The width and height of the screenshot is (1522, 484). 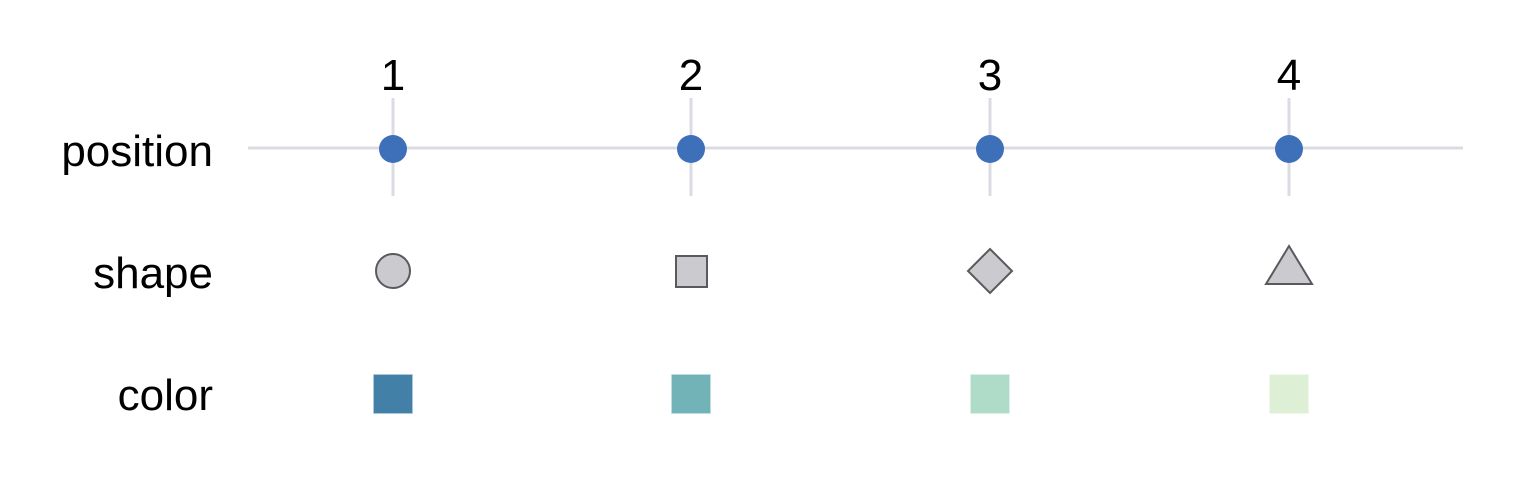 I want to click on circle-icon, so click(x=393, y=271).